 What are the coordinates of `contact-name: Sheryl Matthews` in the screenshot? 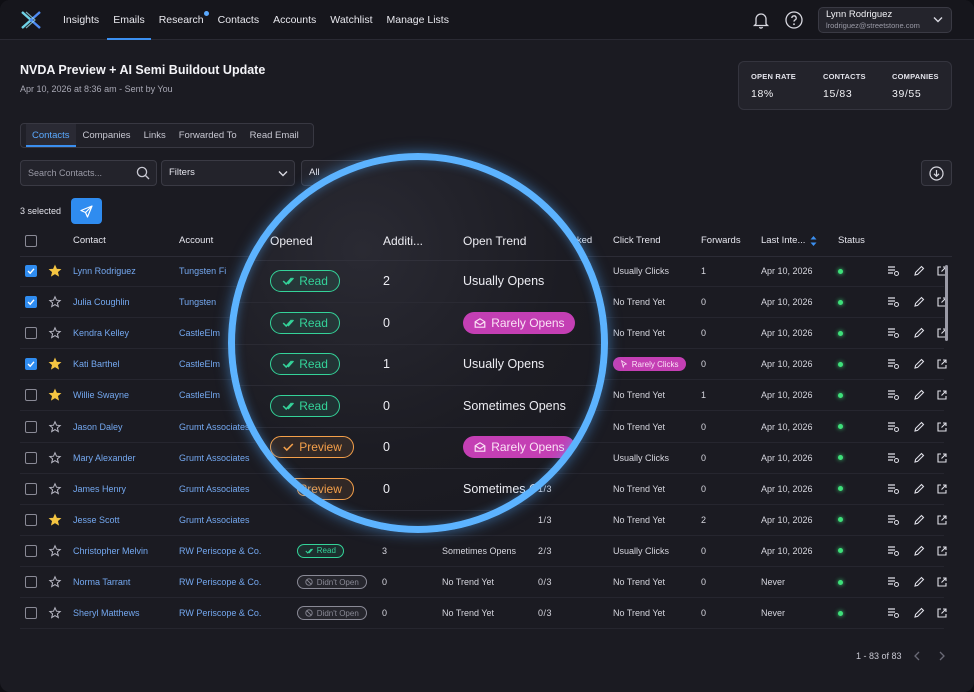 It's located at (106, 613).